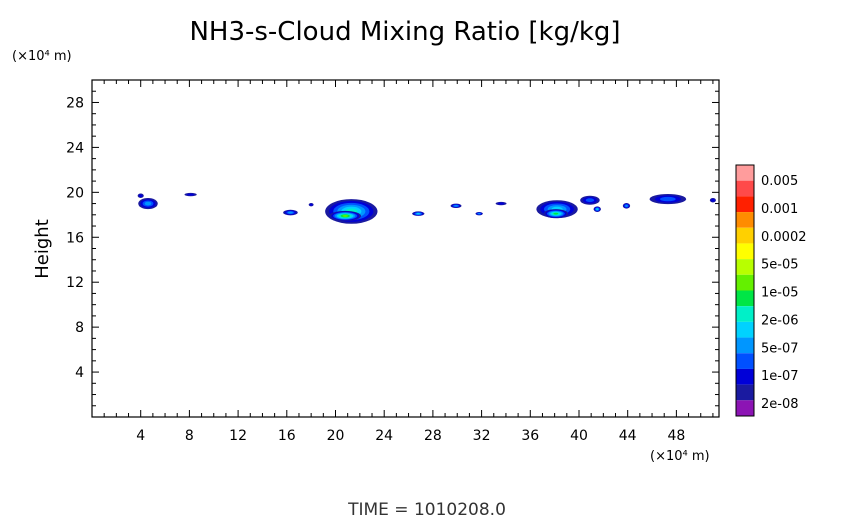 This screenshot has height=519, width=854. I want to click on y-tick-label: 12, so click(75, 283).